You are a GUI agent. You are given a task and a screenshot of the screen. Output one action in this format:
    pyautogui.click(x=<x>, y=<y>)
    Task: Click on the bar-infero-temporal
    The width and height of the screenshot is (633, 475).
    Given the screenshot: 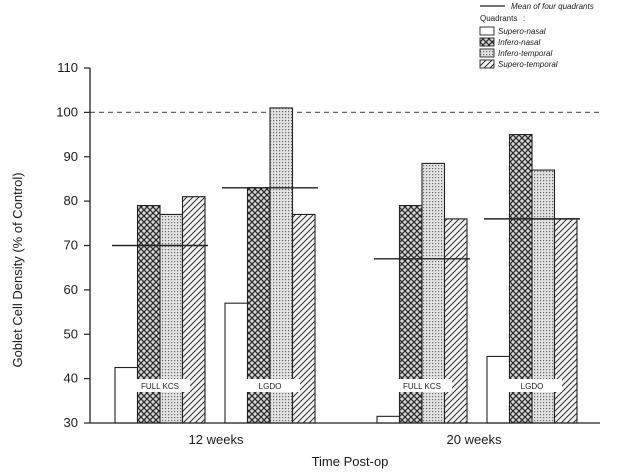 What is the action you would take?
    pyautogui.click(x=281, y=265)
    